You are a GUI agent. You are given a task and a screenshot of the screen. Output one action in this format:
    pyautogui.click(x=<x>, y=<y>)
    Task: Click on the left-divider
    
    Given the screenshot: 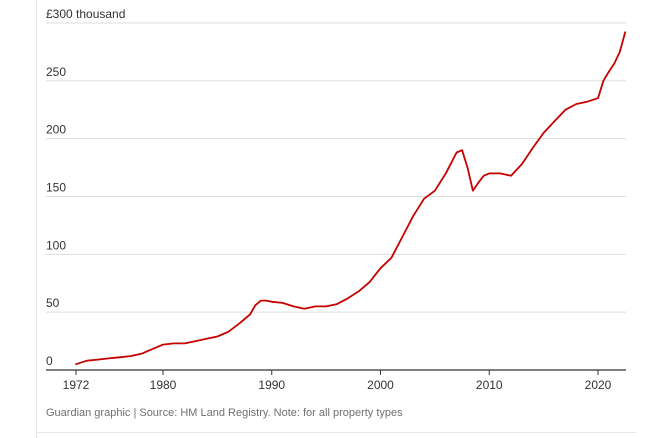 What is the action you would take?
    pyautogui.click(x=36, y=219)
    